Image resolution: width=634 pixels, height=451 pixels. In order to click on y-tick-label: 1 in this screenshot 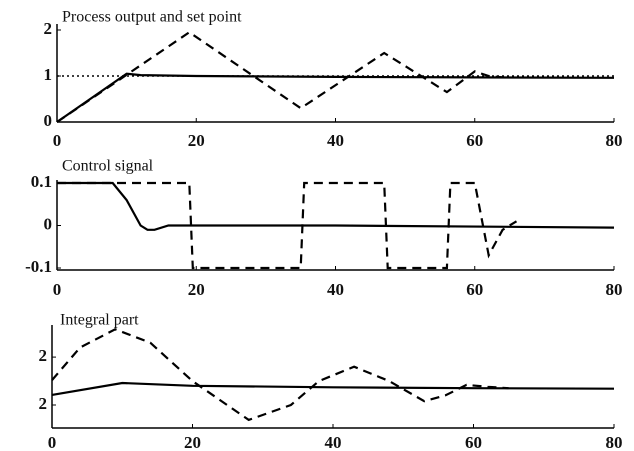, I will do `click(48, 74)`.